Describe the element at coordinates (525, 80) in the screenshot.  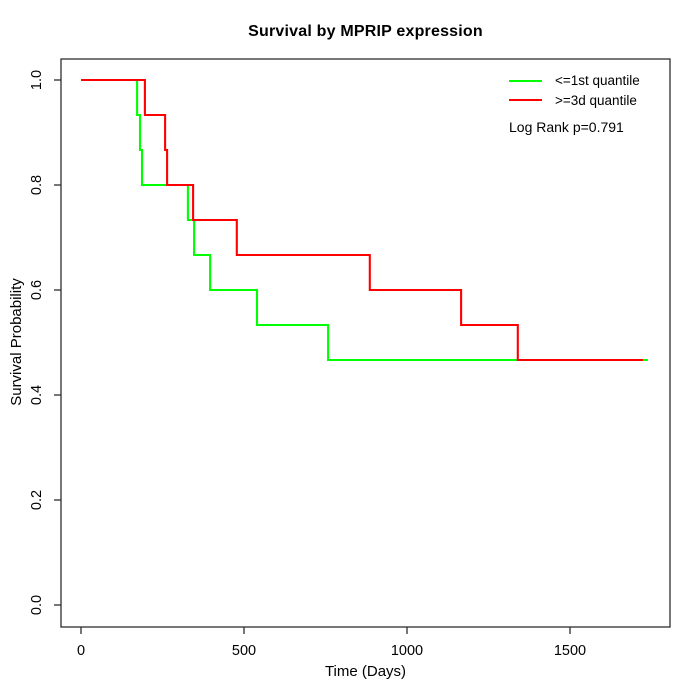
I see `legend-line-green` at that location.